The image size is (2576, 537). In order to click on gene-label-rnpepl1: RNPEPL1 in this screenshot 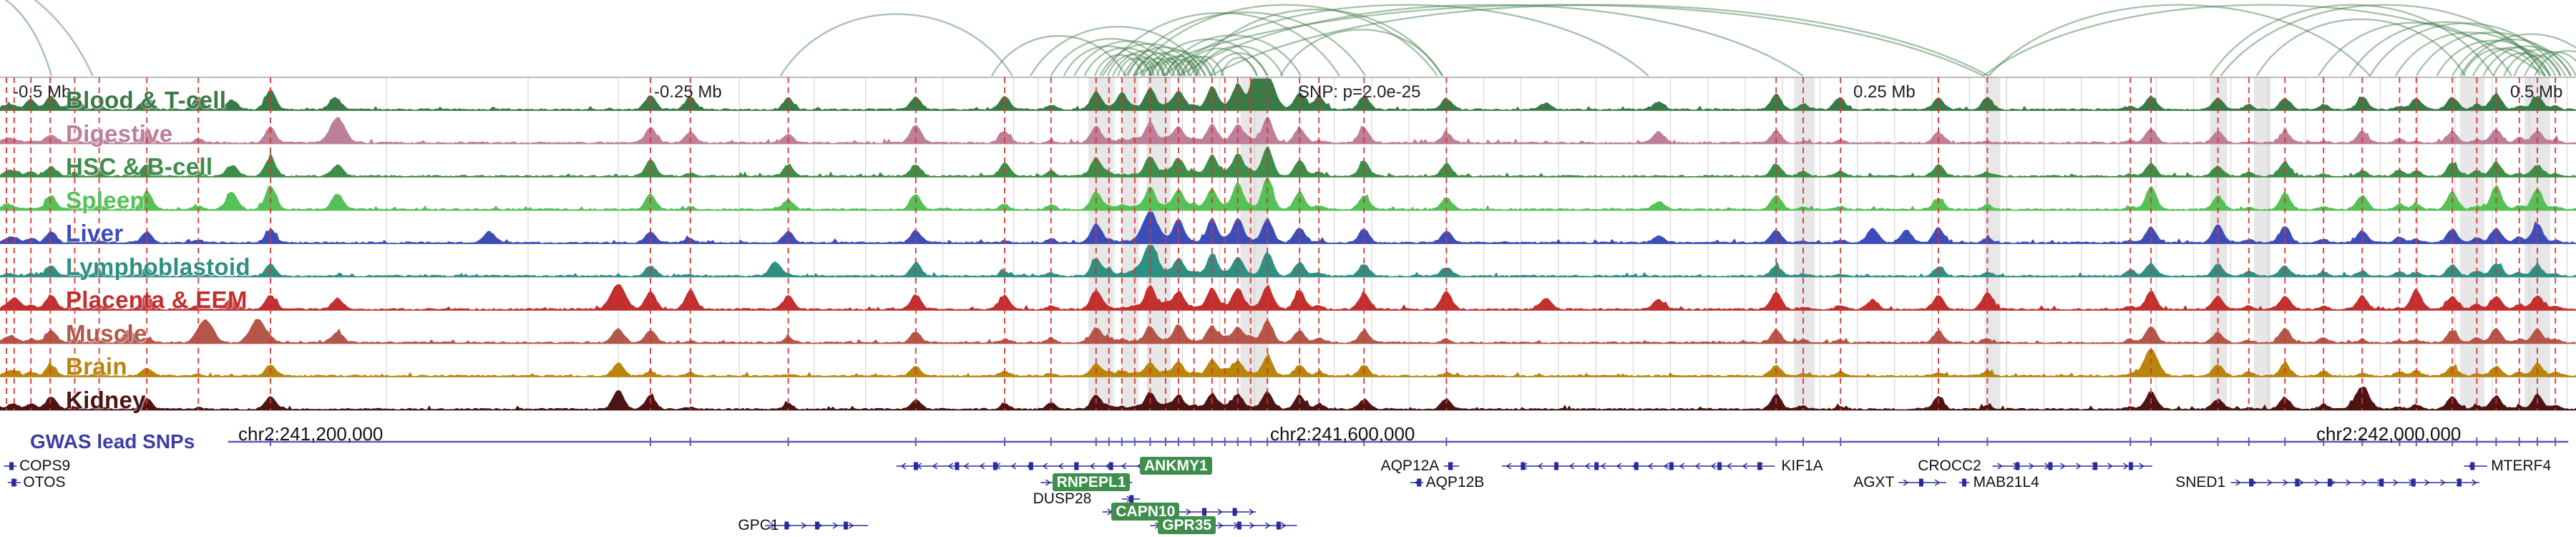, I will do `click(1091, 482)`.